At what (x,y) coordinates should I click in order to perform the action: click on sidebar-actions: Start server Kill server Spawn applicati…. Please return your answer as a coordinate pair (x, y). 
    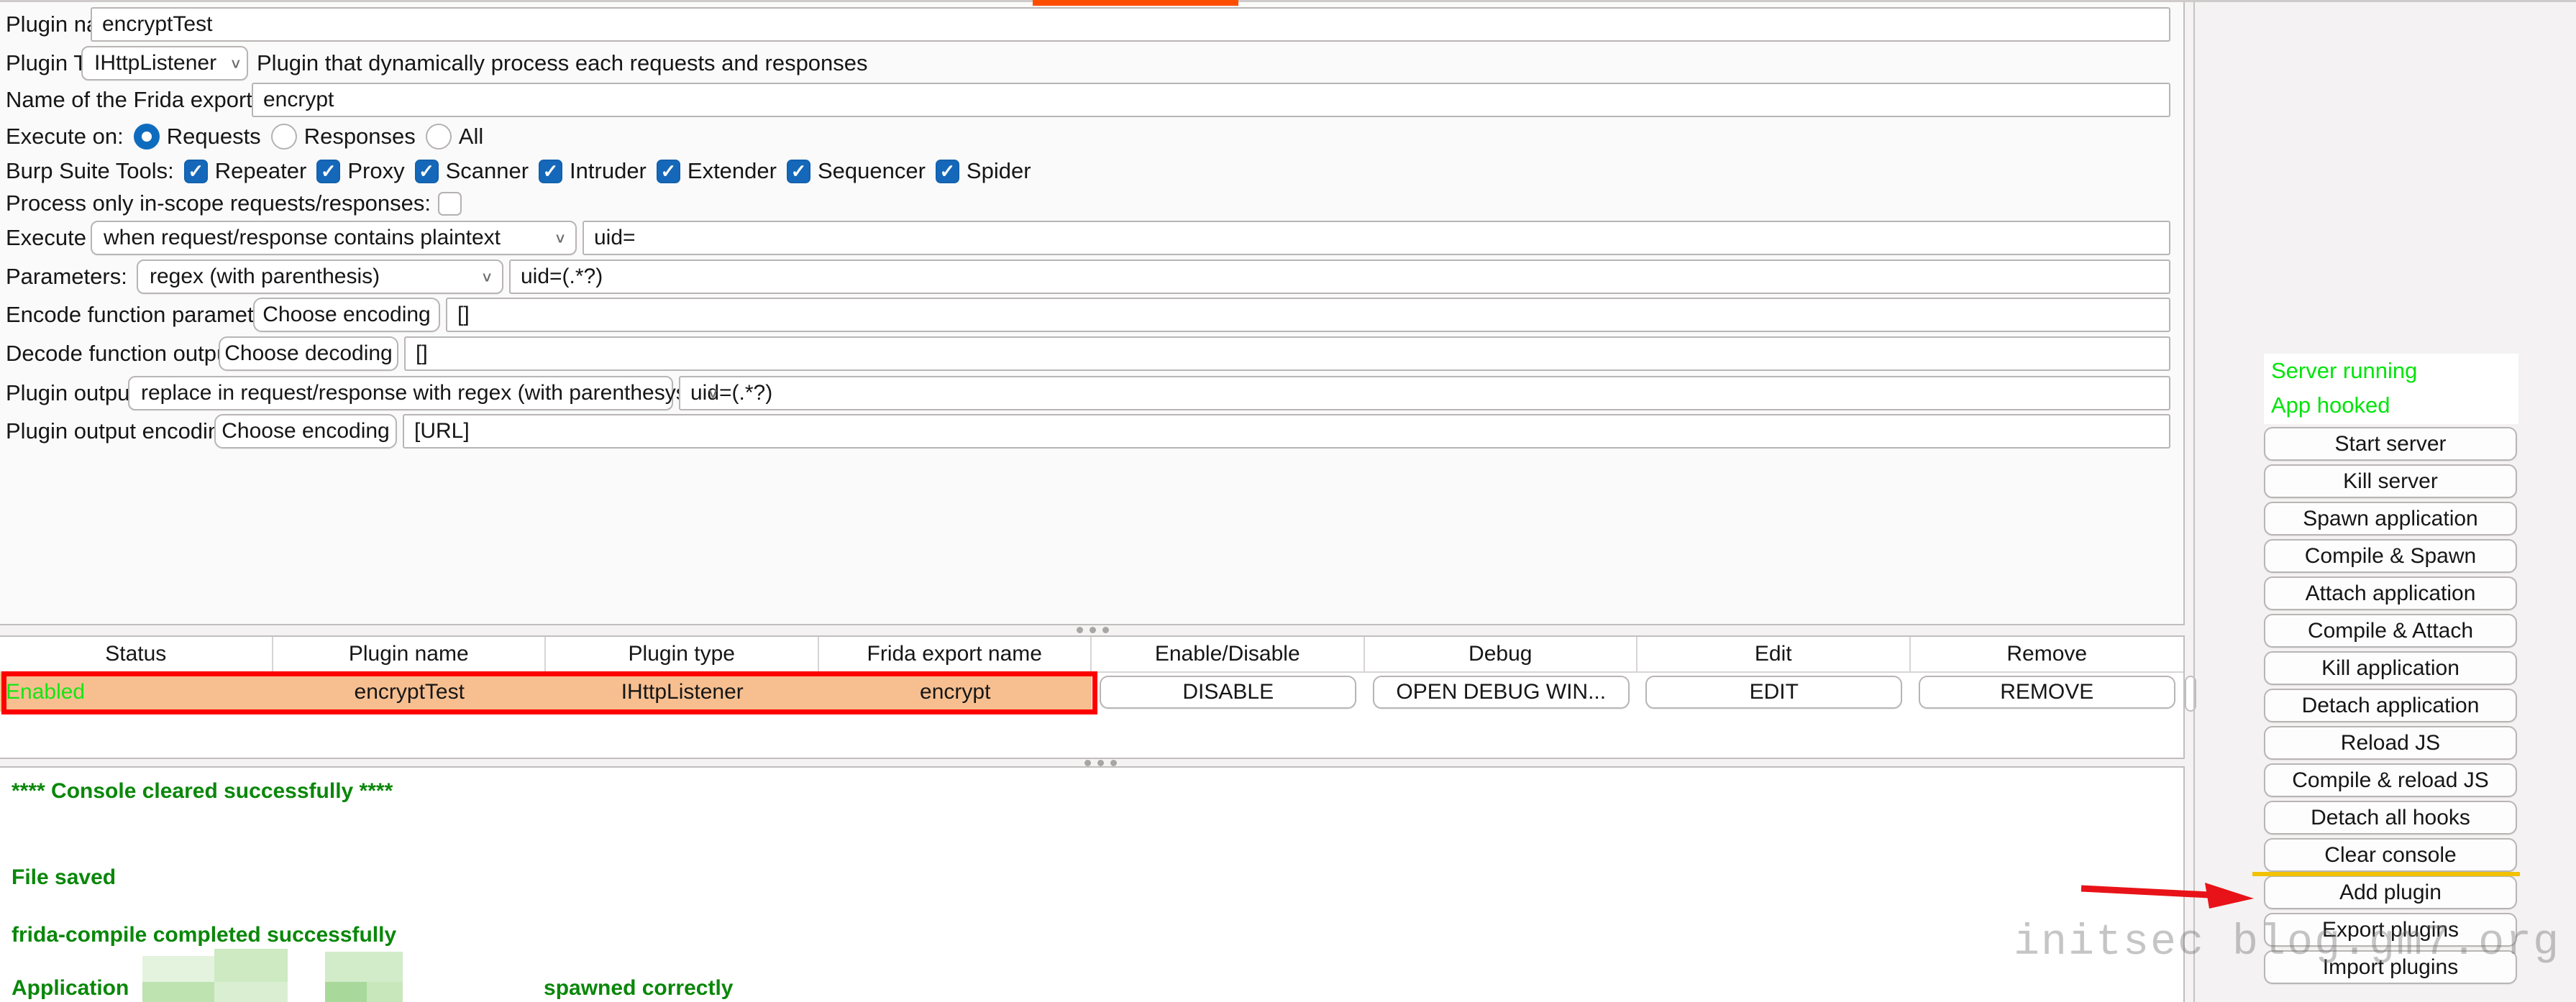
    Looking at the image, I should click on (2390, 707).